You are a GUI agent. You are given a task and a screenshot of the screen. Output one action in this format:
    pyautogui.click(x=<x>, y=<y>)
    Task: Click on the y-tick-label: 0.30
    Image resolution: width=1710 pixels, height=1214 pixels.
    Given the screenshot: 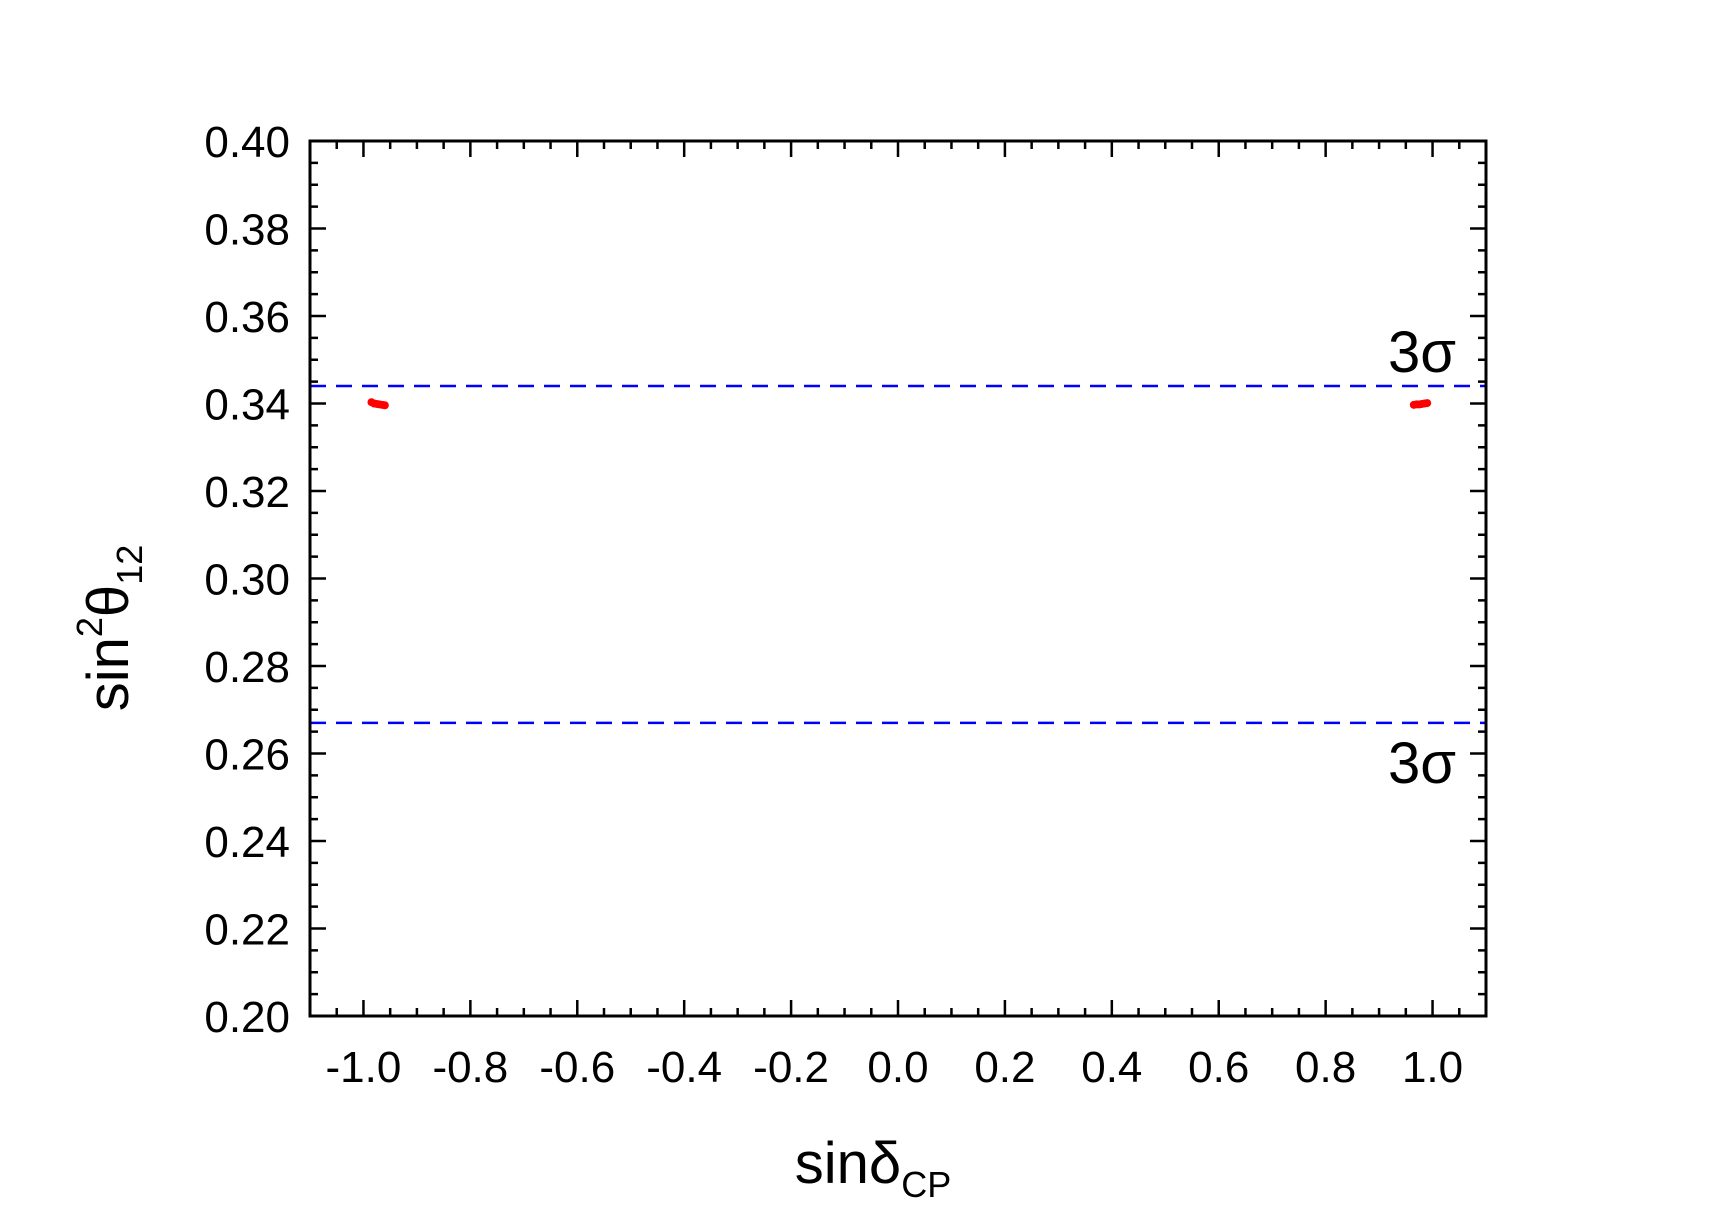 What is the action you would take?
    pyautogui.click(x=247, y=580)
    